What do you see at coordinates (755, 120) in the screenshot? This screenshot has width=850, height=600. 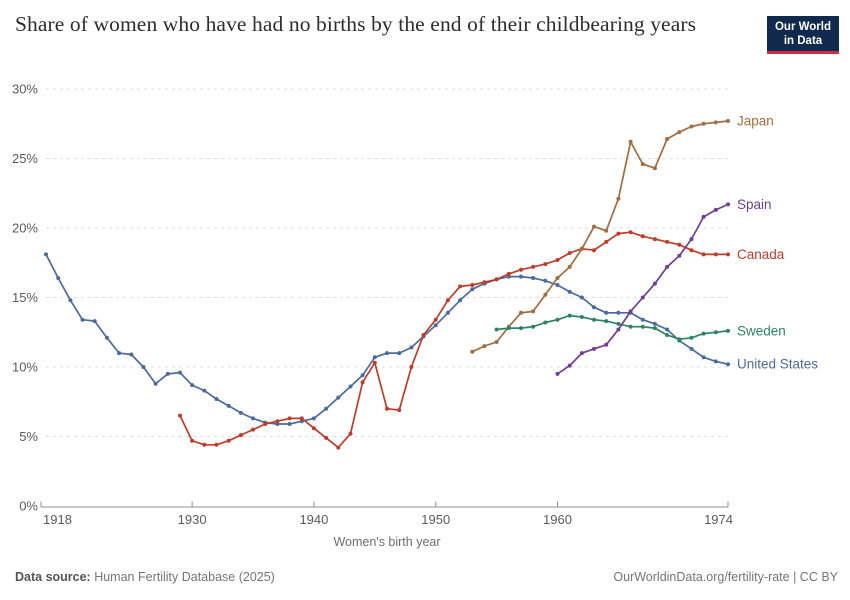 I see `series-label-japan: Japan` at bounding box center [755, 120].